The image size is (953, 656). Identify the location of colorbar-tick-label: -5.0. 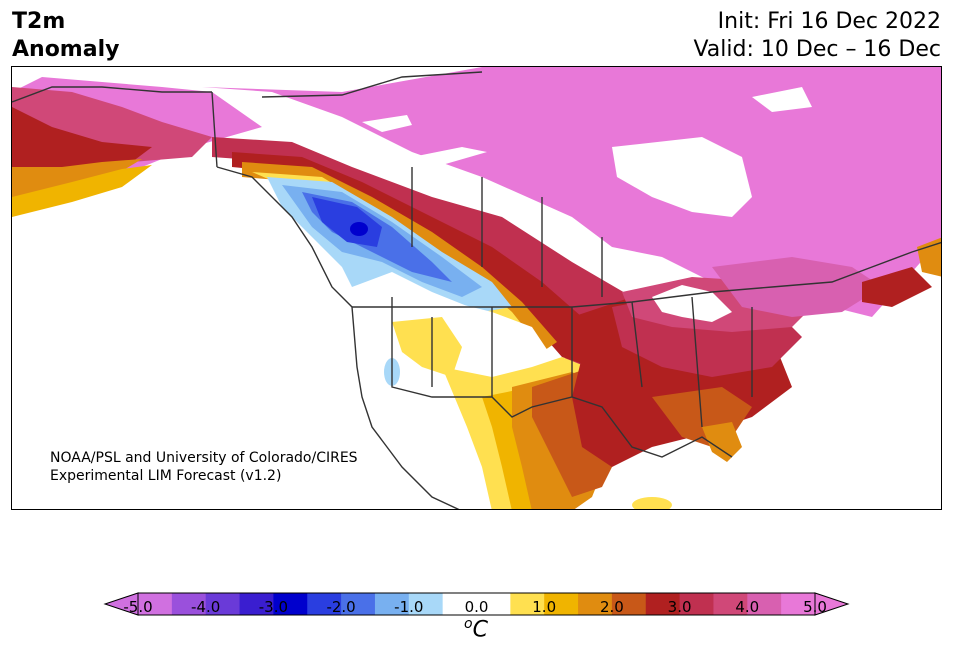
(138, 607).